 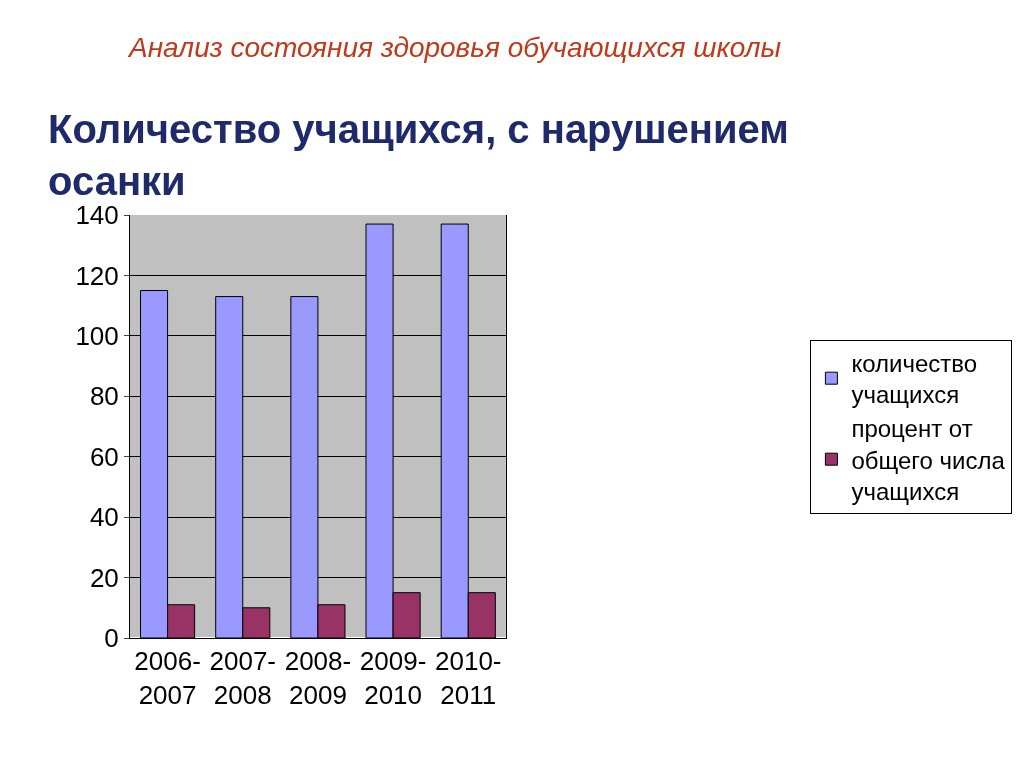 What do you see at coordinates (104, 456) in the screenshot?
I see `y-tick-label: 60` at bounding box center [104, 456].